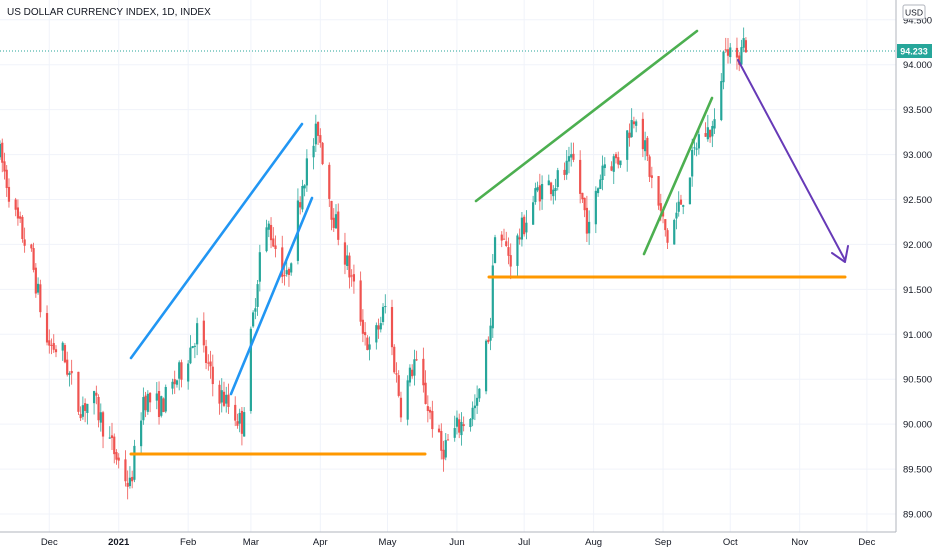 The width and height of the screenshot is (932, 550). What do you see at coordinates (524, 542) in the screenshot?
I see `time-tick-label: Jul` at bounding box center [524, 542].